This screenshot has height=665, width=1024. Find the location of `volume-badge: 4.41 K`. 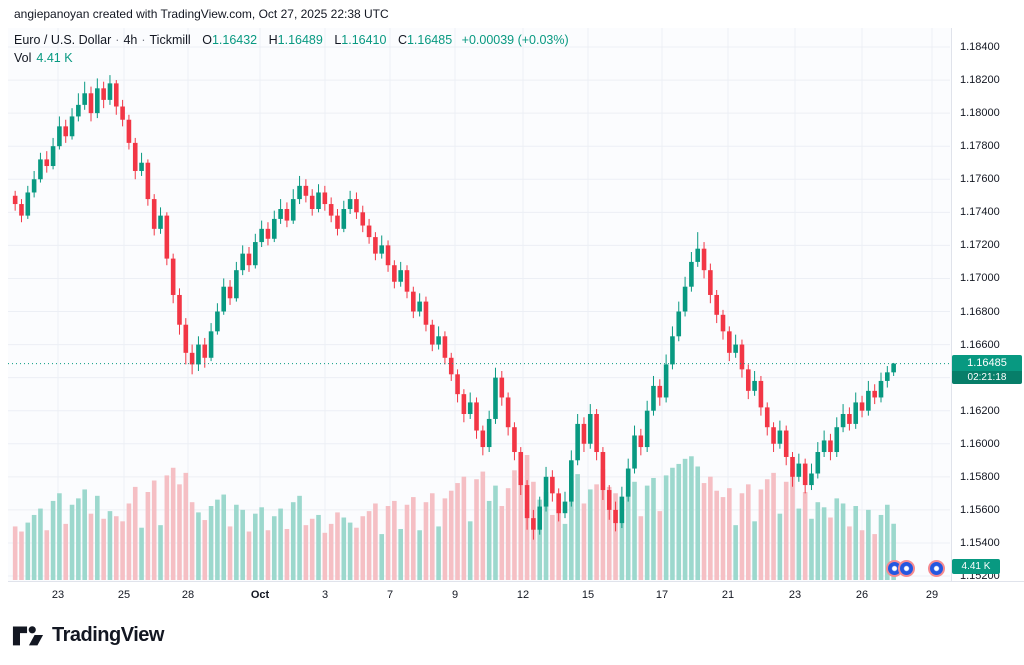

volume-badge: 4.41 K is located at coordinates (976, 566).